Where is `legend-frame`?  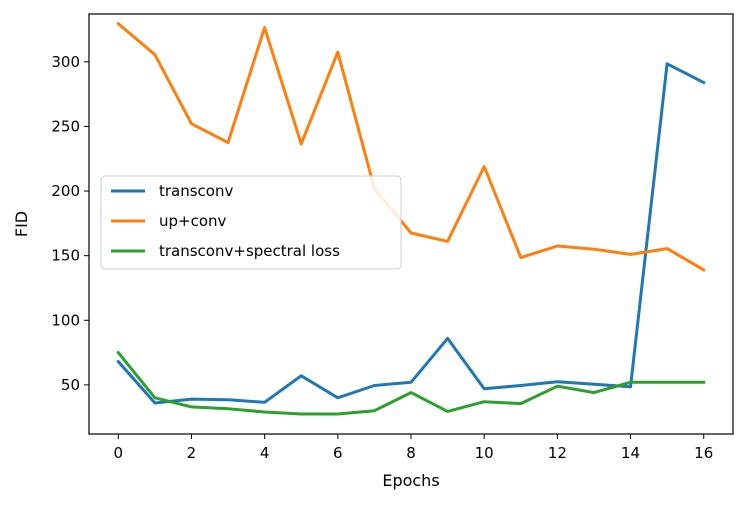
legend-frame is located at coordinates (251, 222).